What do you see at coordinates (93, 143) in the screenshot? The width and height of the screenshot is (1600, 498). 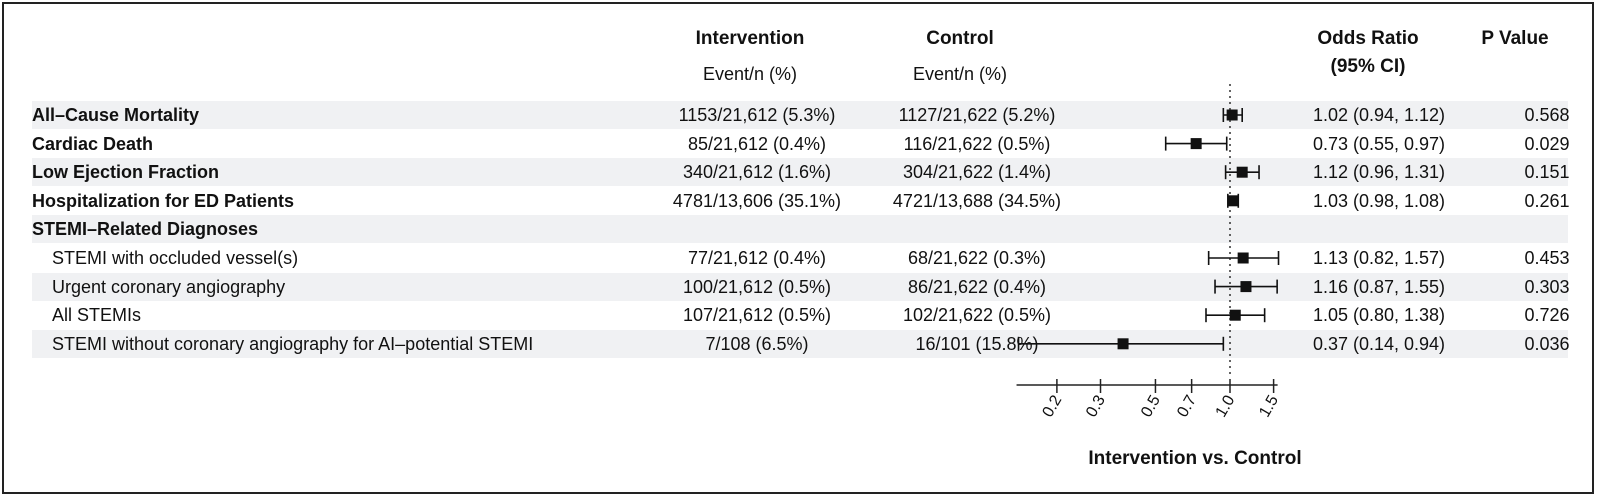 I see `row-label: Cardiac Death` at bounding box center [93, 143].